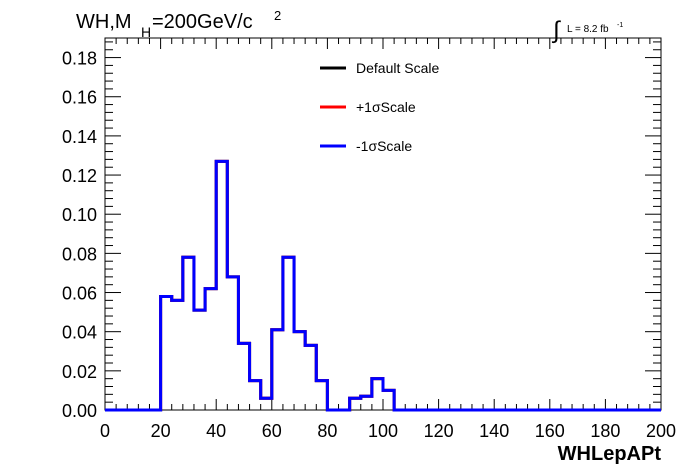 The height and width of the screenshot is (472, 696). Describe the element at coordinates (104, 22) in the screenshot. I see `chart-title-main: WH,M` at that location.